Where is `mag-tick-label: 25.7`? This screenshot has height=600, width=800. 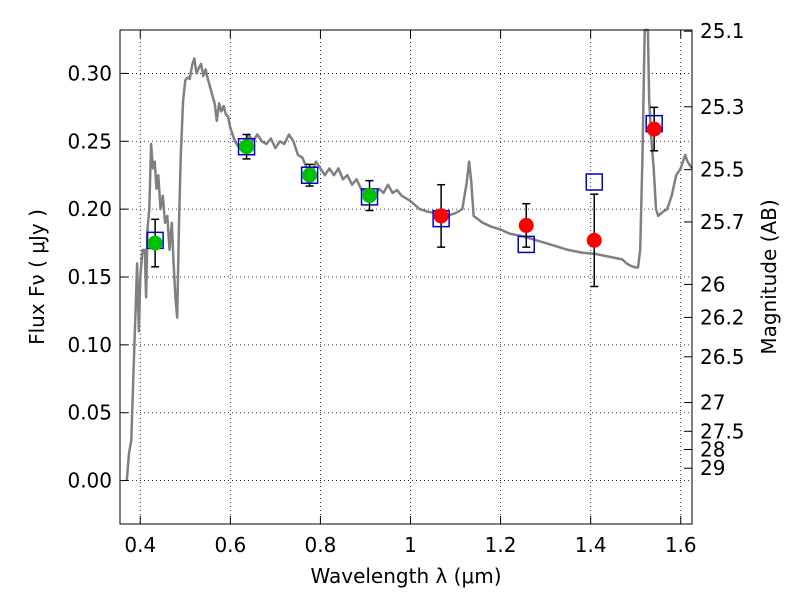
mag-tick-label: 25.7 is located at coordinates (722, 222).